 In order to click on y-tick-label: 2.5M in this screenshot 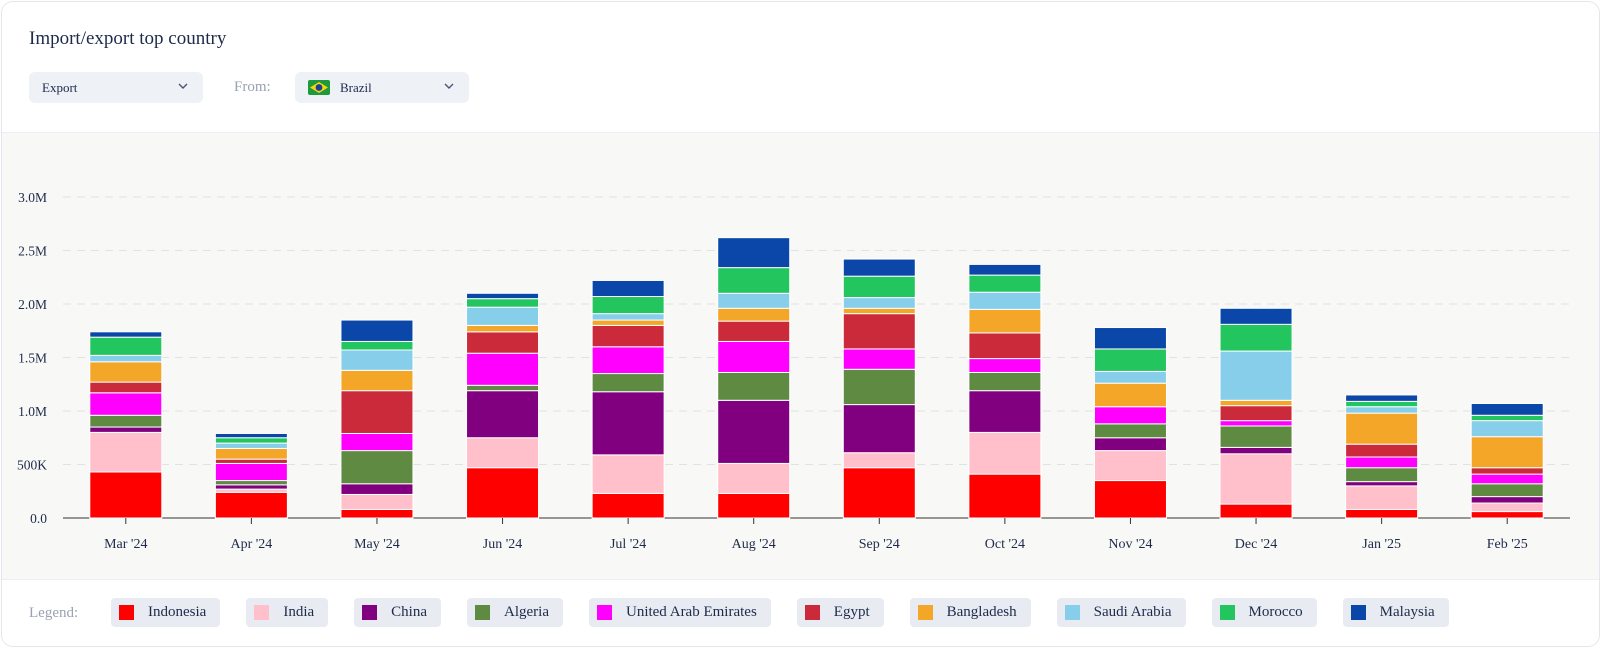, I will do `click(32, 251)`.